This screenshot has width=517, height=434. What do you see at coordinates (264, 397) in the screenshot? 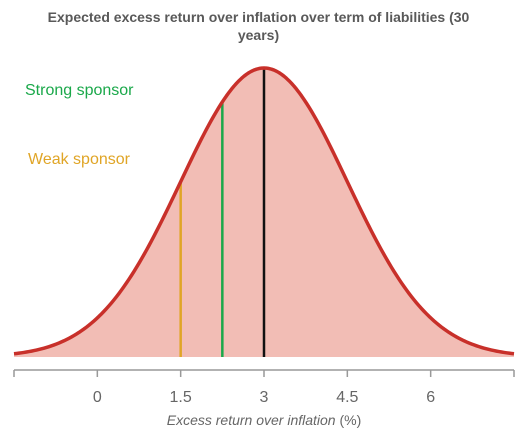
I see `x-tick-label: 3` at bounding box center [264, 397].